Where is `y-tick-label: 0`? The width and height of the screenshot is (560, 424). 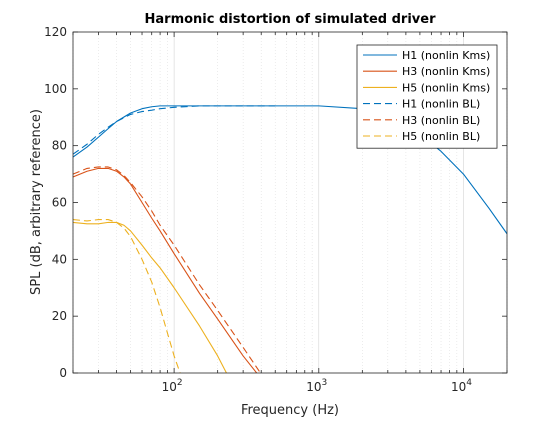 y-tick-label: 0 is located at coordinates (63, 373).